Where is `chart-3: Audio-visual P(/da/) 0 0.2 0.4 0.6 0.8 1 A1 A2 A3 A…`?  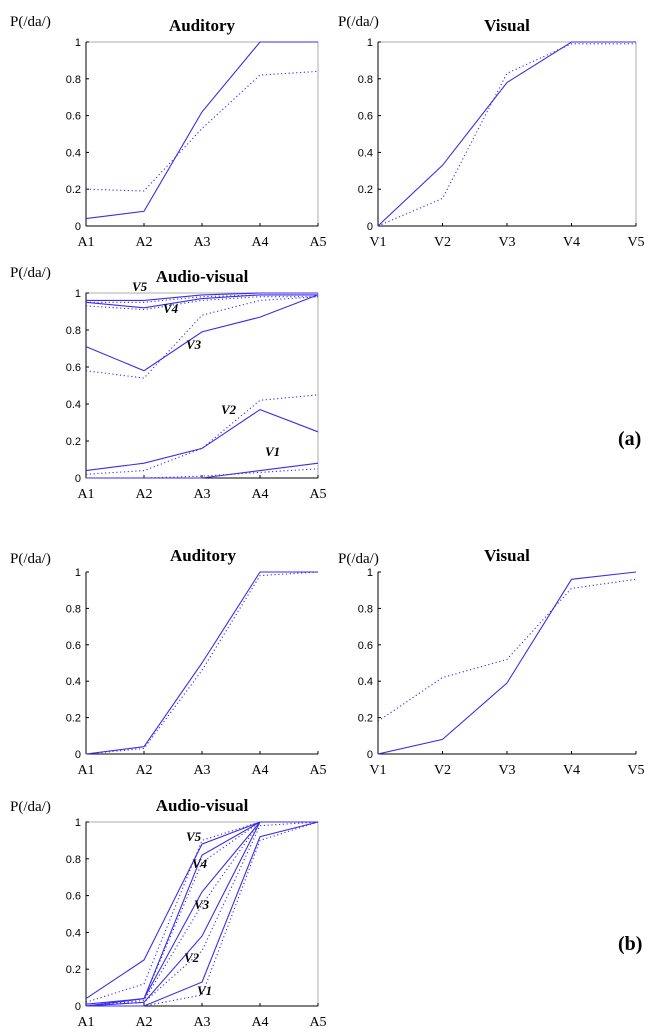
chart-3: Audio-visual P(/da/) 0 0.2 0.4 0.6 0.8 1 A1 A2 A3 A… is located at coordinates (168, 383).